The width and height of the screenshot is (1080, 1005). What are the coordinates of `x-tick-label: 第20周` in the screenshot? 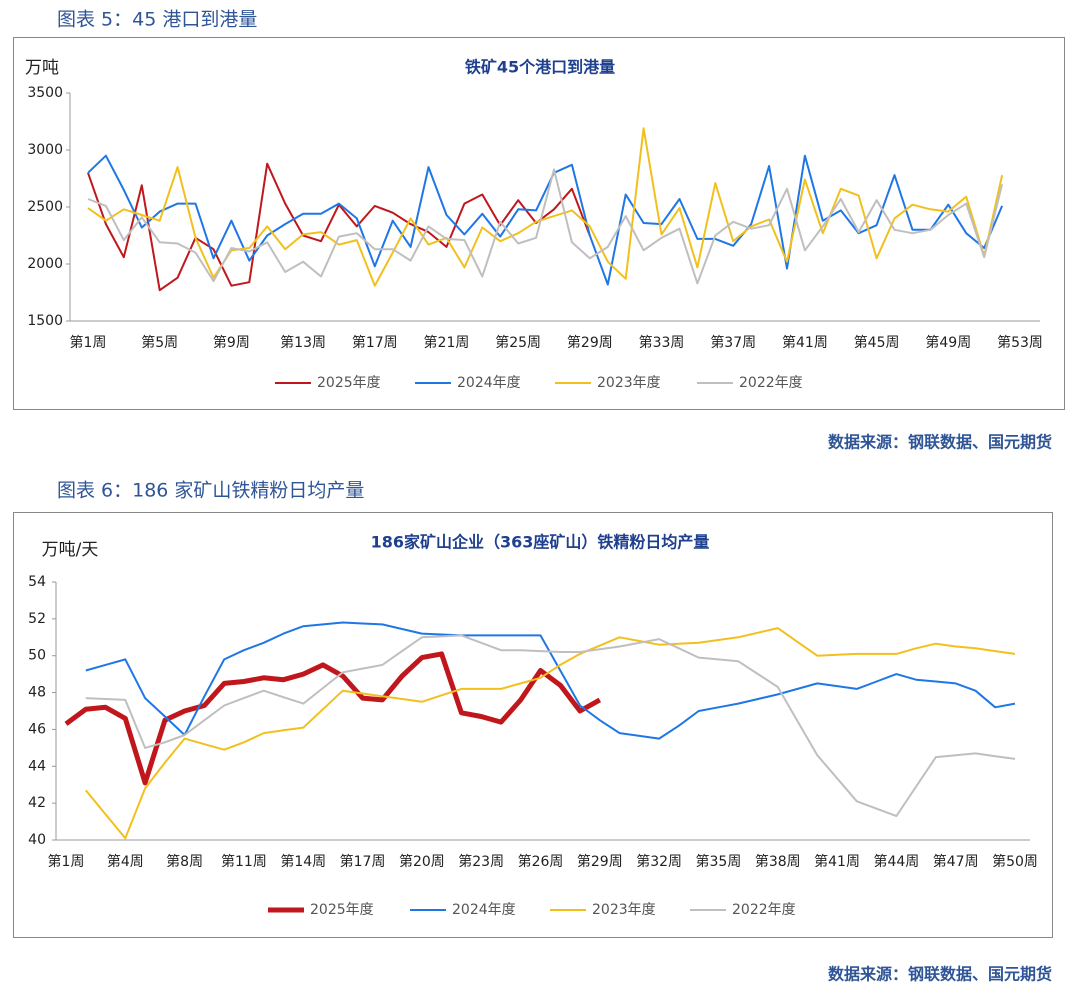 It's located at (422, 861).